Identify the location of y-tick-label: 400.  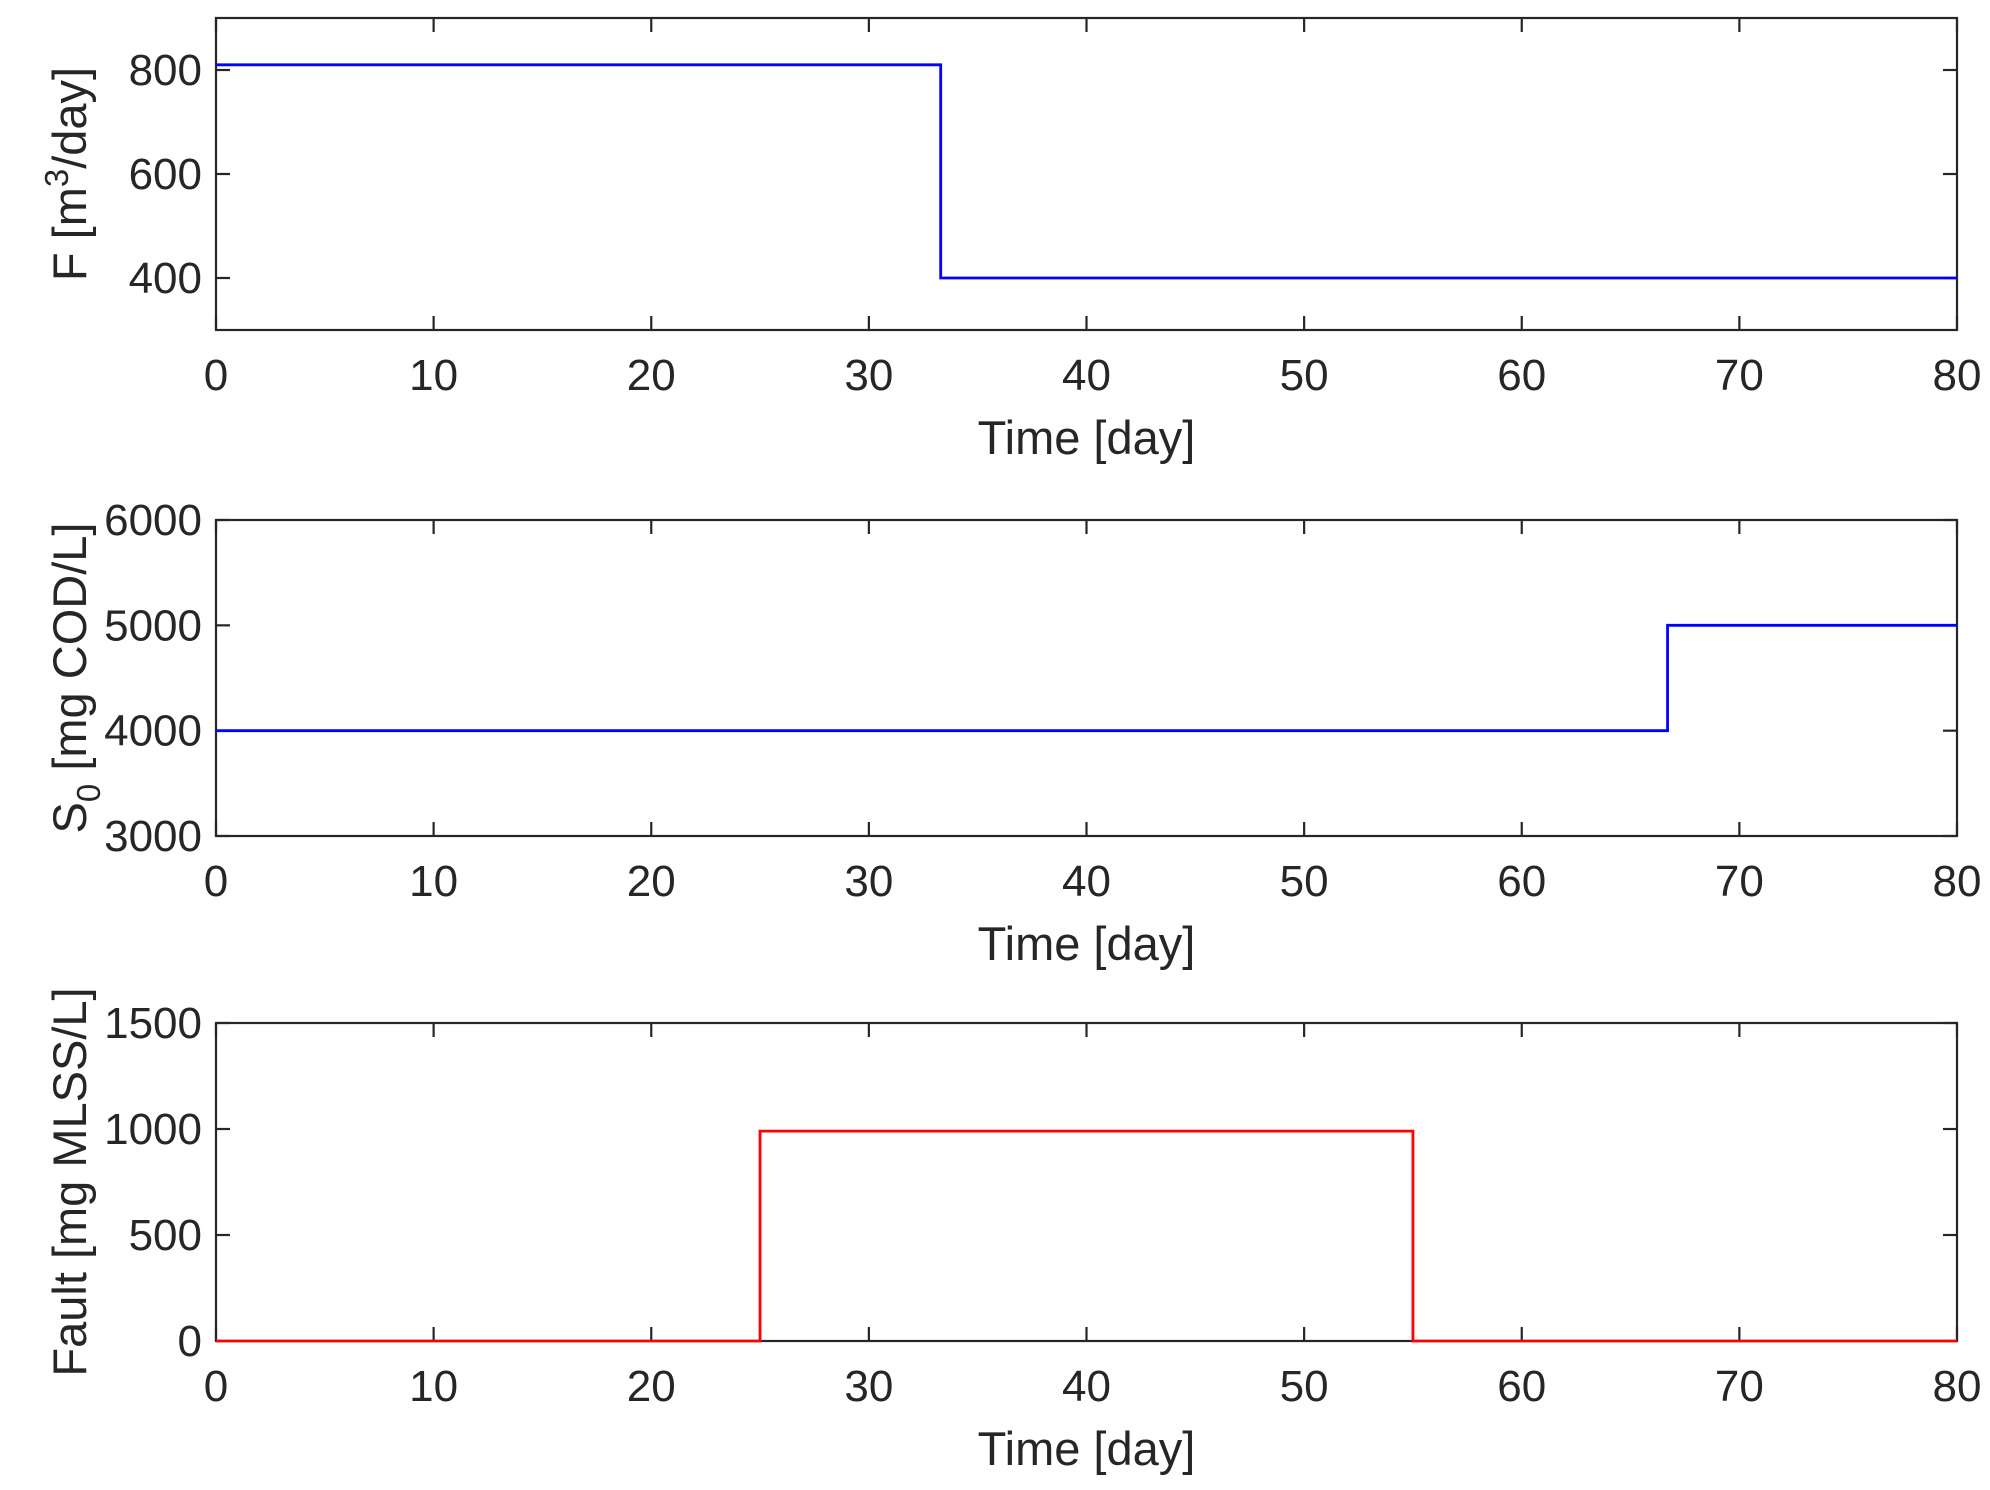
(165, 278).